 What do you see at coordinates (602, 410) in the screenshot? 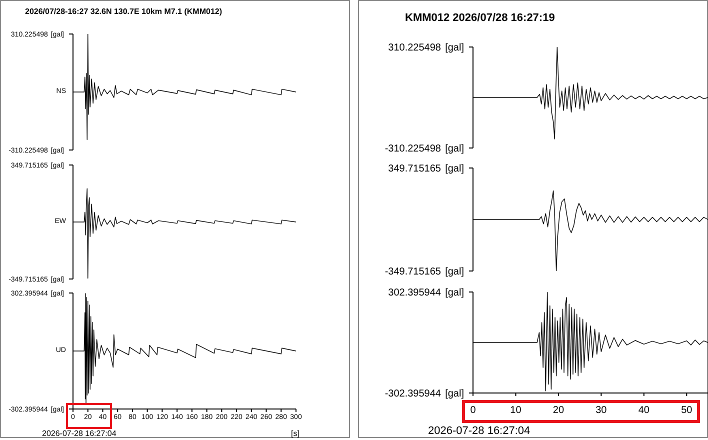
I see `x-tick-label: 30` at bounding box center [602, 410].